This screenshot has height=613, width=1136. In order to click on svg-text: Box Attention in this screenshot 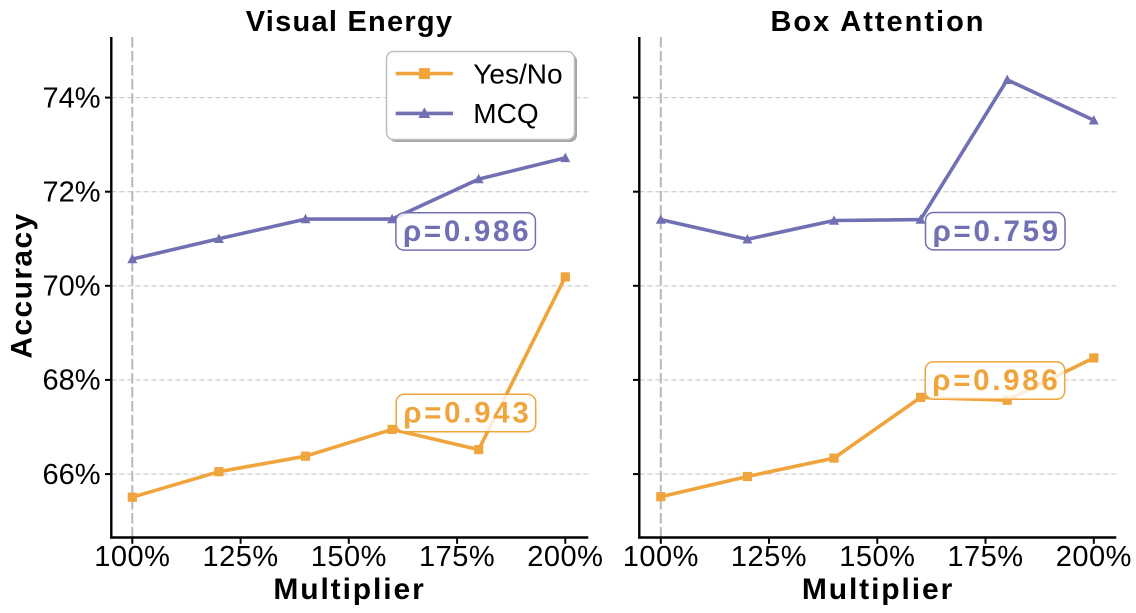, I will do `click(877, 22)`.